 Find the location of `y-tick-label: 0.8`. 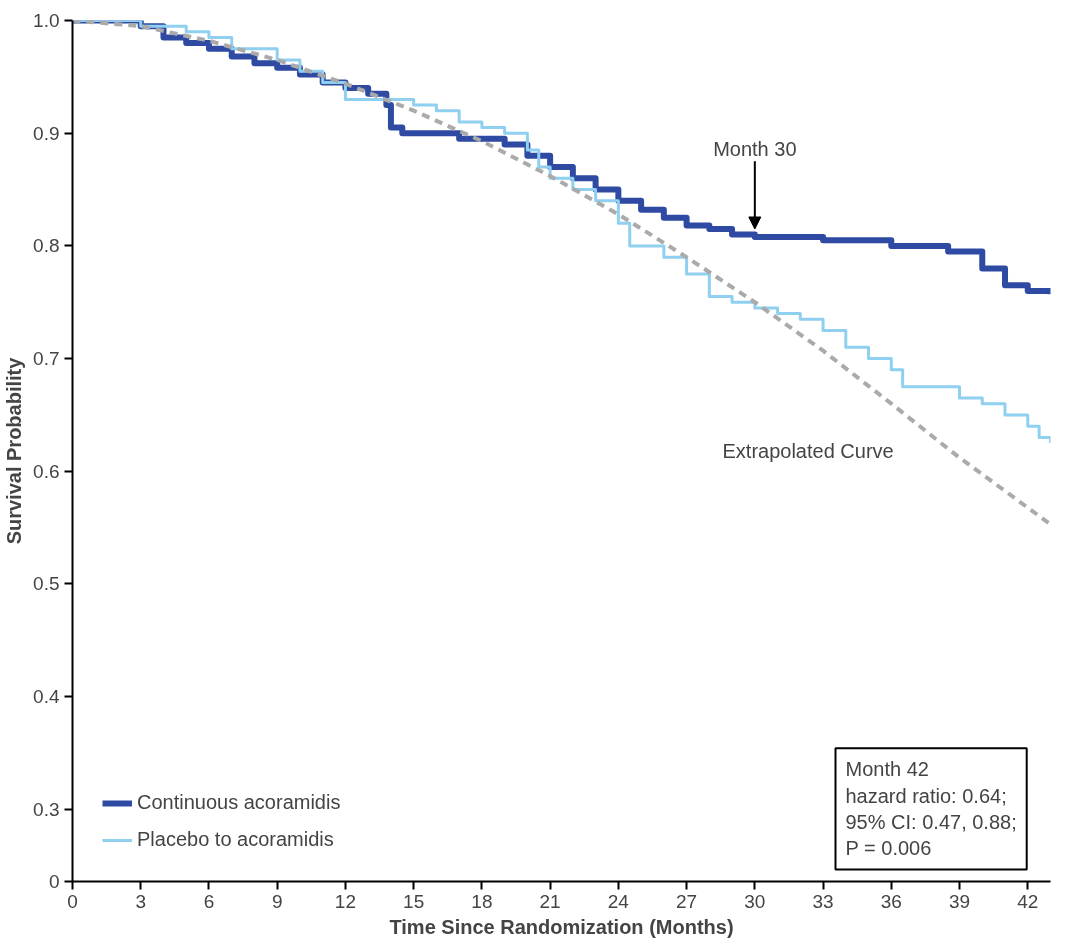

y-tick-label: 0.8 is located at coordinates (46, 246).